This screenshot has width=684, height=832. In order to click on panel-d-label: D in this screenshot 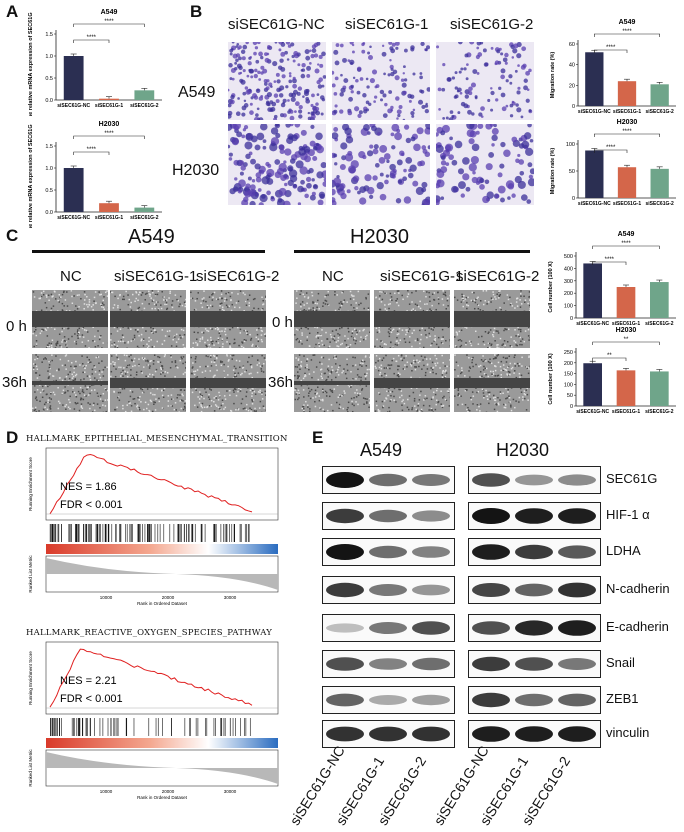, I will do `click(12, 437)`.